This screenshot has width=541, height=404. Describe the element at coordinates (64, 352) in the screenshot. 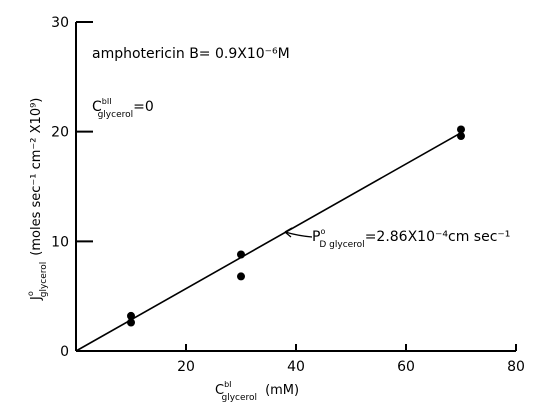

I see `y-tick-label: 0` at that location.